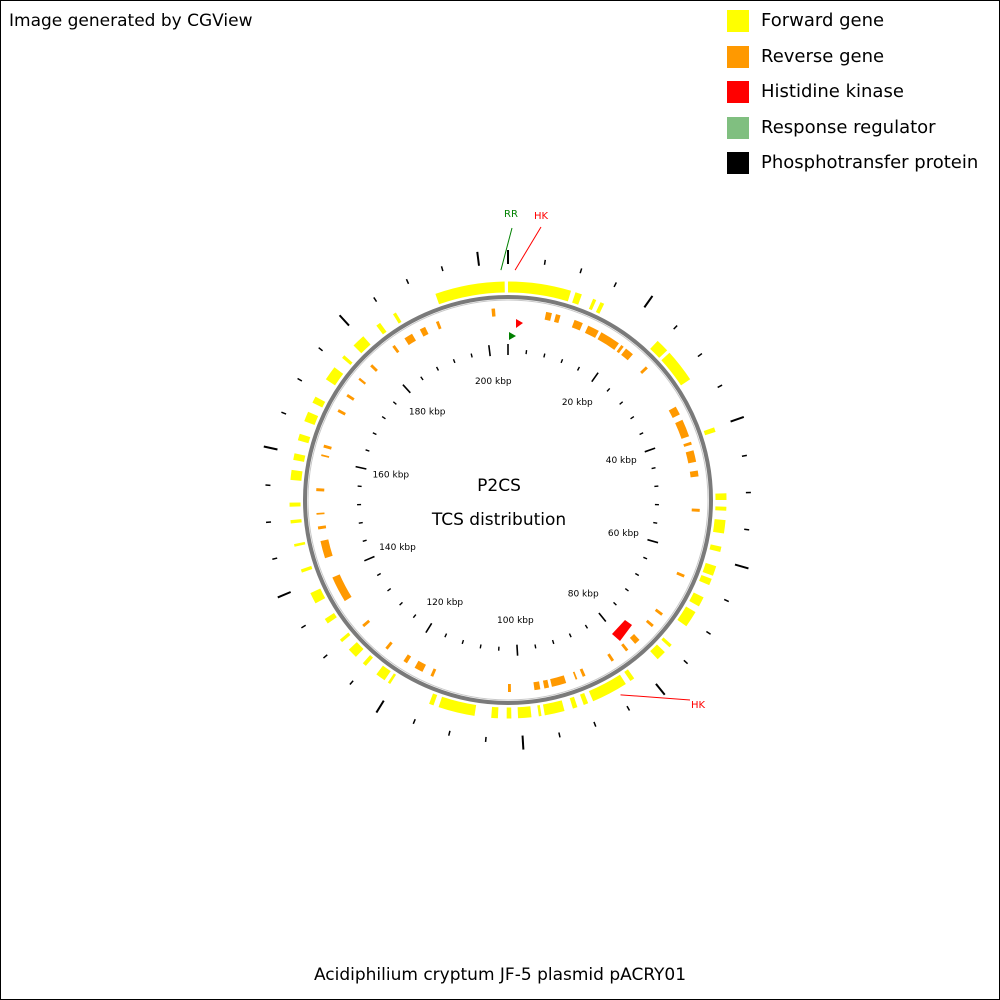 Image resolution: width=1000 pixels, height=1000 pixels. What do you see at coordinates (390, 475) in the screenshot?
I see `scale-label: 160 kbp` at bounding box center [390, 475].